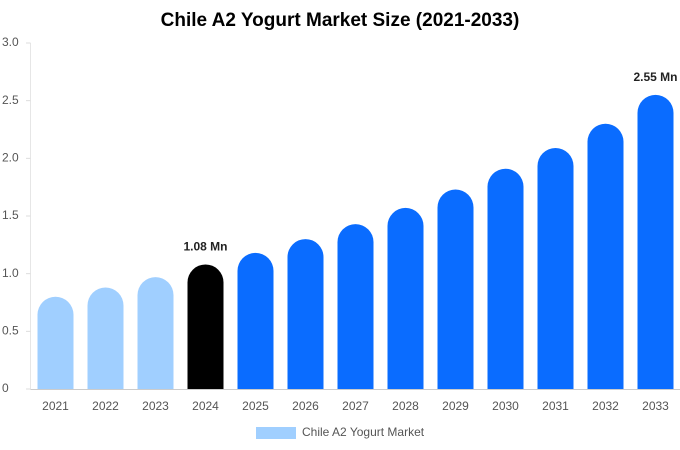 The image size is (680, 450). Describe the element at coordinates (655, 406) in the screenshot. I see `x-tick-label: 2033` at that location.